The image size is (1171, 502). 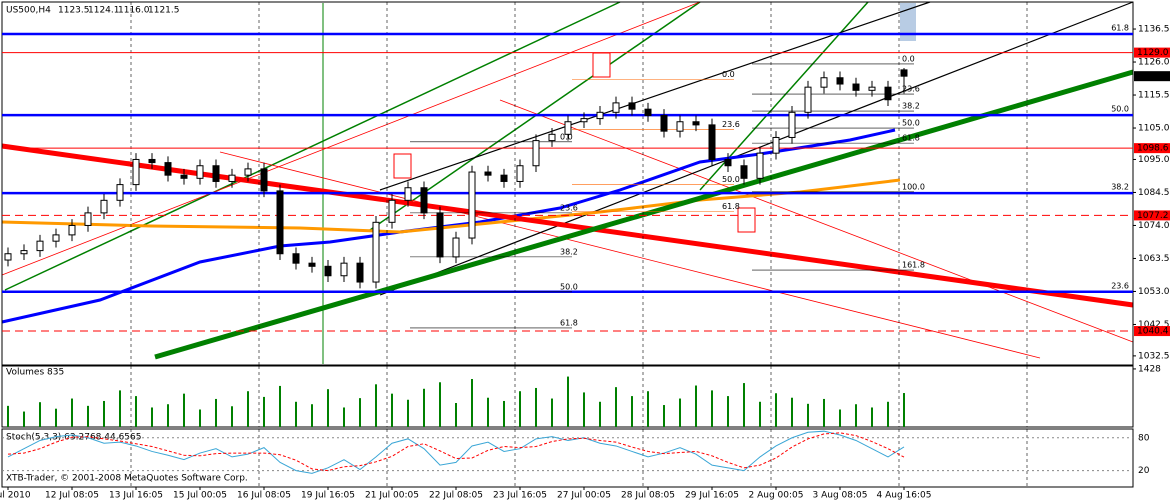 What do you see at coordinates (1154, 259) in the screenshot?
I see `y-tick-label: 1063.5` at bounding box center [1154, 259].